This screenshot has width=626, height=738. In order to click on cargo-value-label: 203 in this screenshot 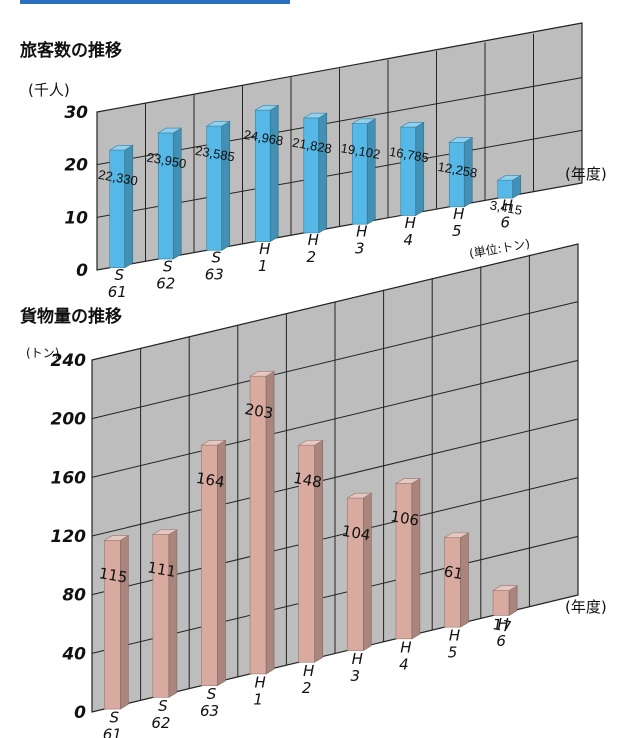, I will do `click(258, 411)`.